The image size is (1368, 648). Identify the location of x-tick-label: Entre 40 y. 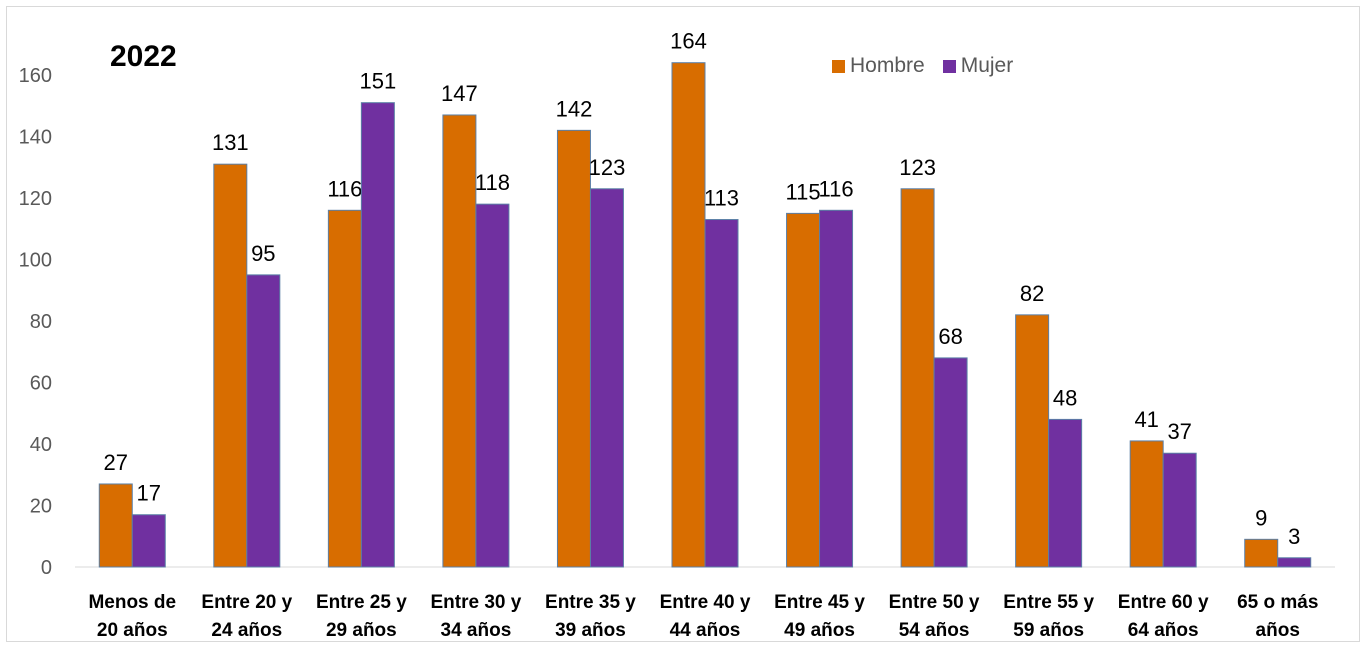
(705, 602).